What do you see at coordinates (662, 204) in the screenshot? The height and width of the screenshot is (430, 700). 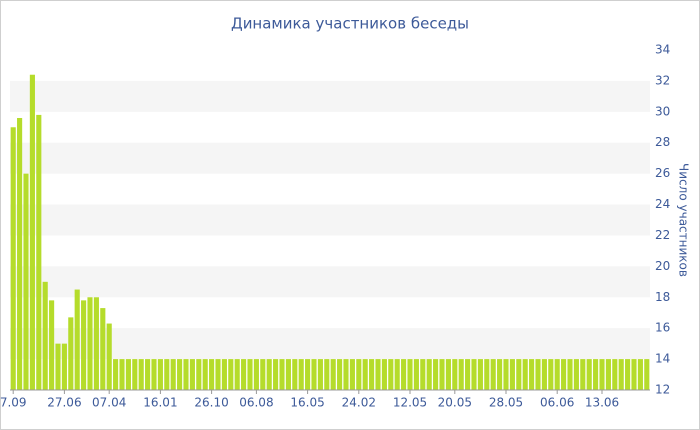 I see `y-tick-label: 24` at bounding box center [662, 204].